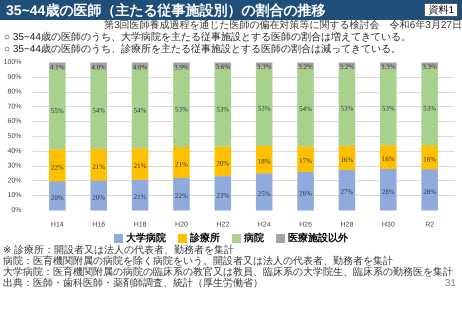 The width and height of the screenshot is (462, 320). What do you see at coordinates (450, 283) in the screenshot?
I see `text: 31` at bounding box center [450, 283].